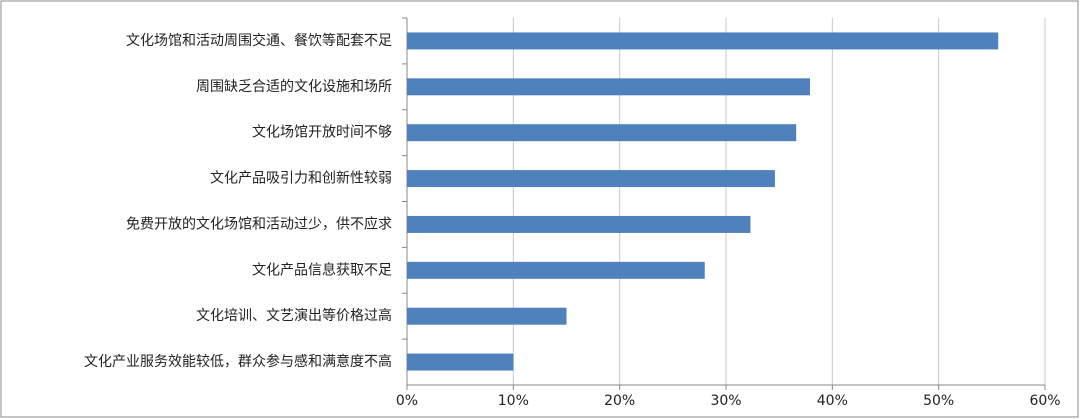 This screenshot has height=419, width=1080. I want to click on y-tick-label: 文化产品吸引力和创新性较弱, so click(301, 179).